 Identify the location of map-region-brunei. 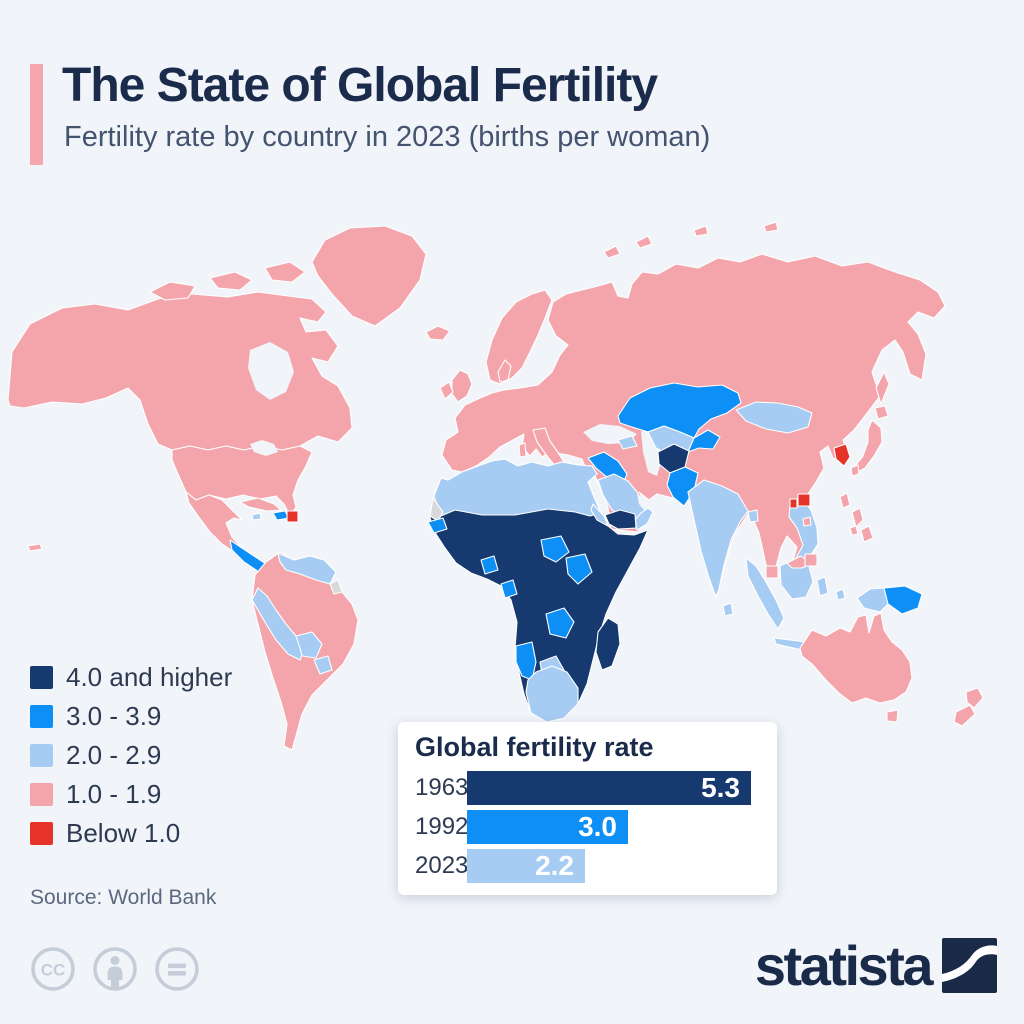
(811, 560).